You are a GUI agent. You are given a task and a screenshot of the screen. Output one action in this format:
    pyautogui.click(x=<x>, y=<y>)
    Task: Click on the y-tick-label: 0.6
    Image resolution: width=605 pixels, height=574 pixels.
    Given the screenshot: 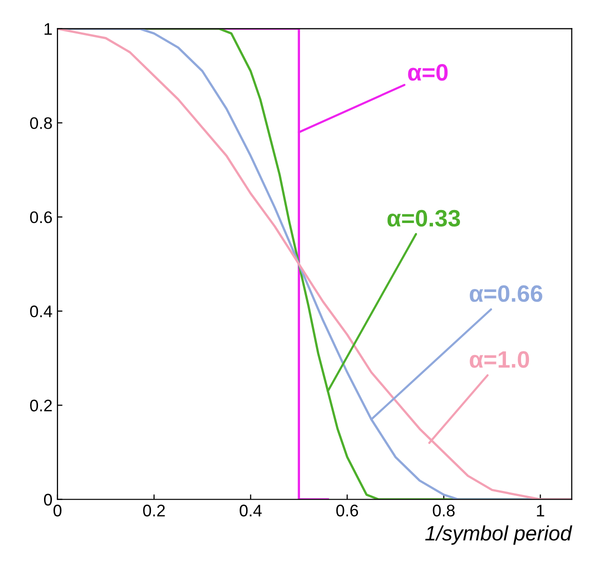 What is the action you would take?
    pyautogui.click(x=41, y=217)
    